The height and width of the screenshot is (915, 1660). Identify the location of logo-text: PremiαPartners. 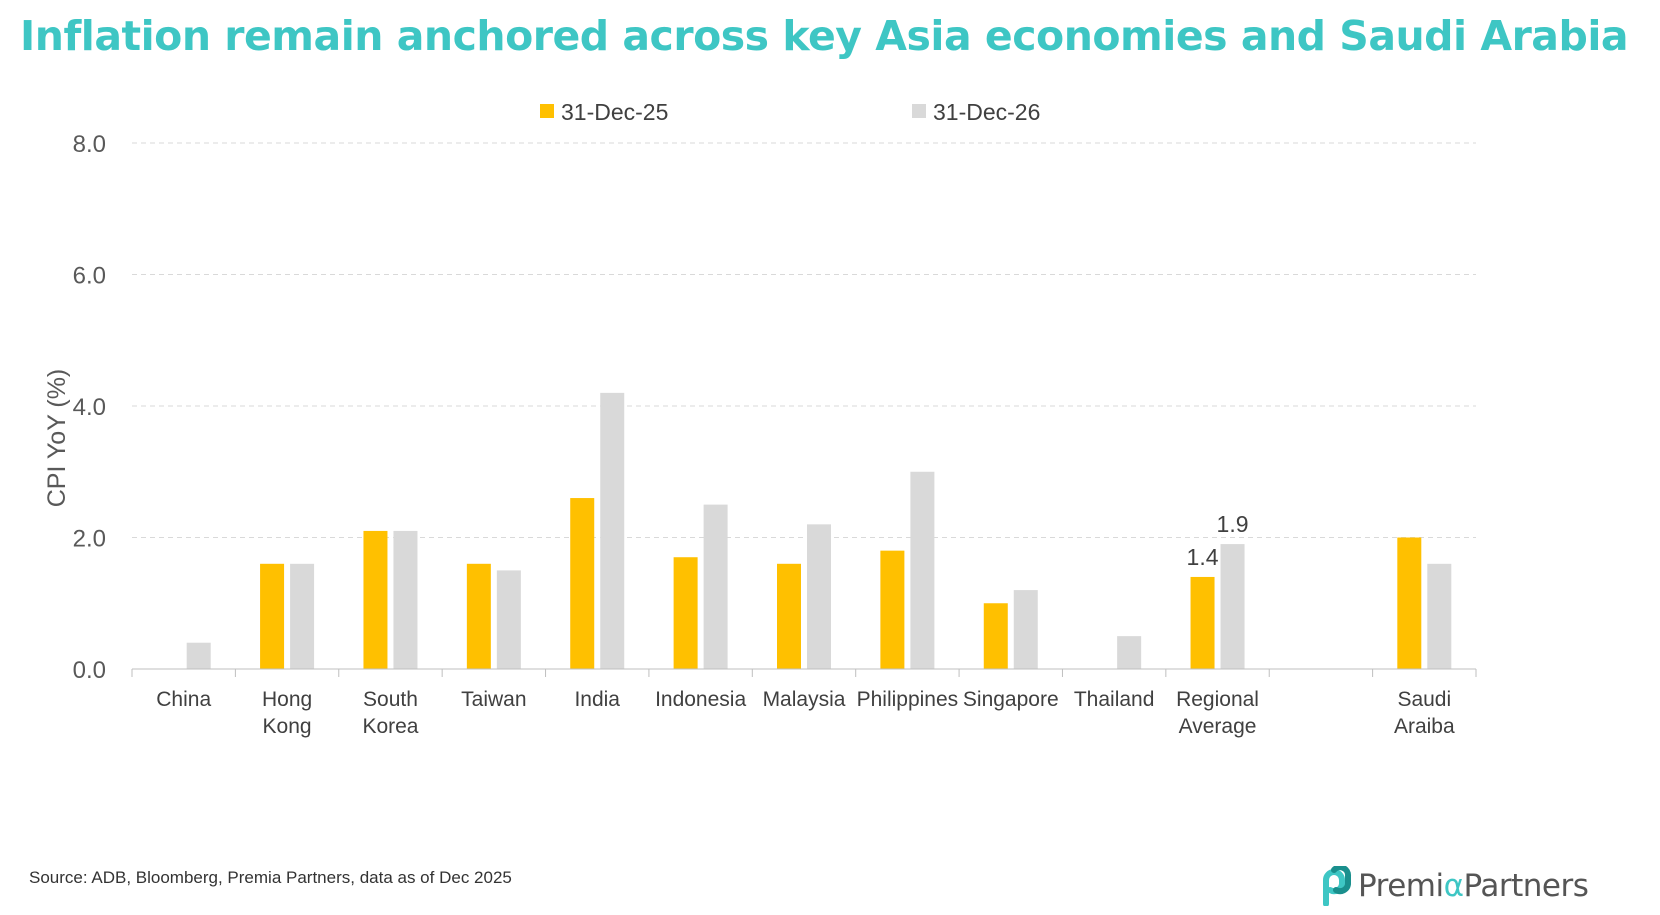
(1473, 886).